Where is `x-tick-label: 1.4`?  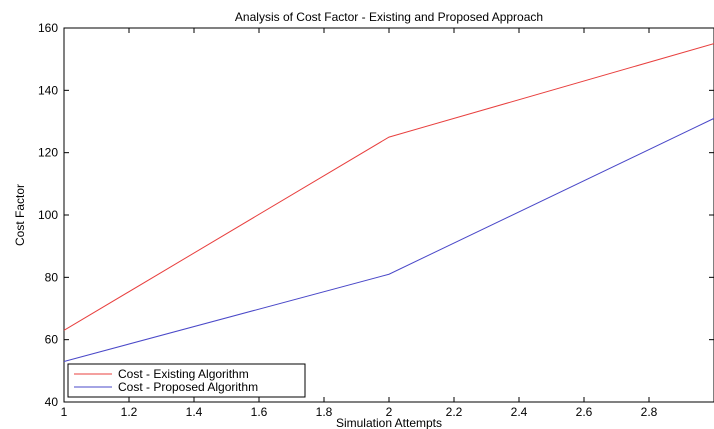
x-tick-label: 1.4 is located at coordinates (194, 412).